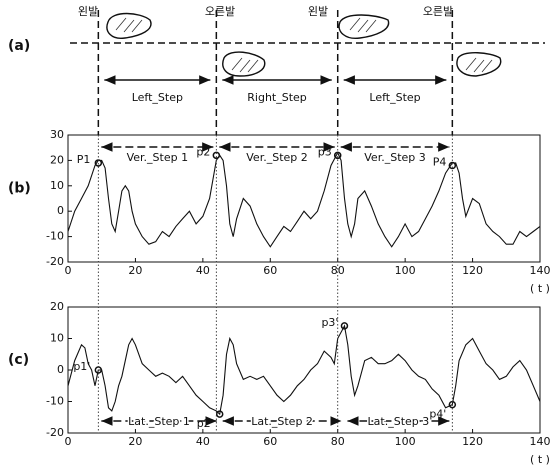 Image resolution: width=555 pixels, height=470 pixels. Describe the element at coordinates (277, 157) in the screenshot. I see `span-label: Ver._Step 2` at that location.